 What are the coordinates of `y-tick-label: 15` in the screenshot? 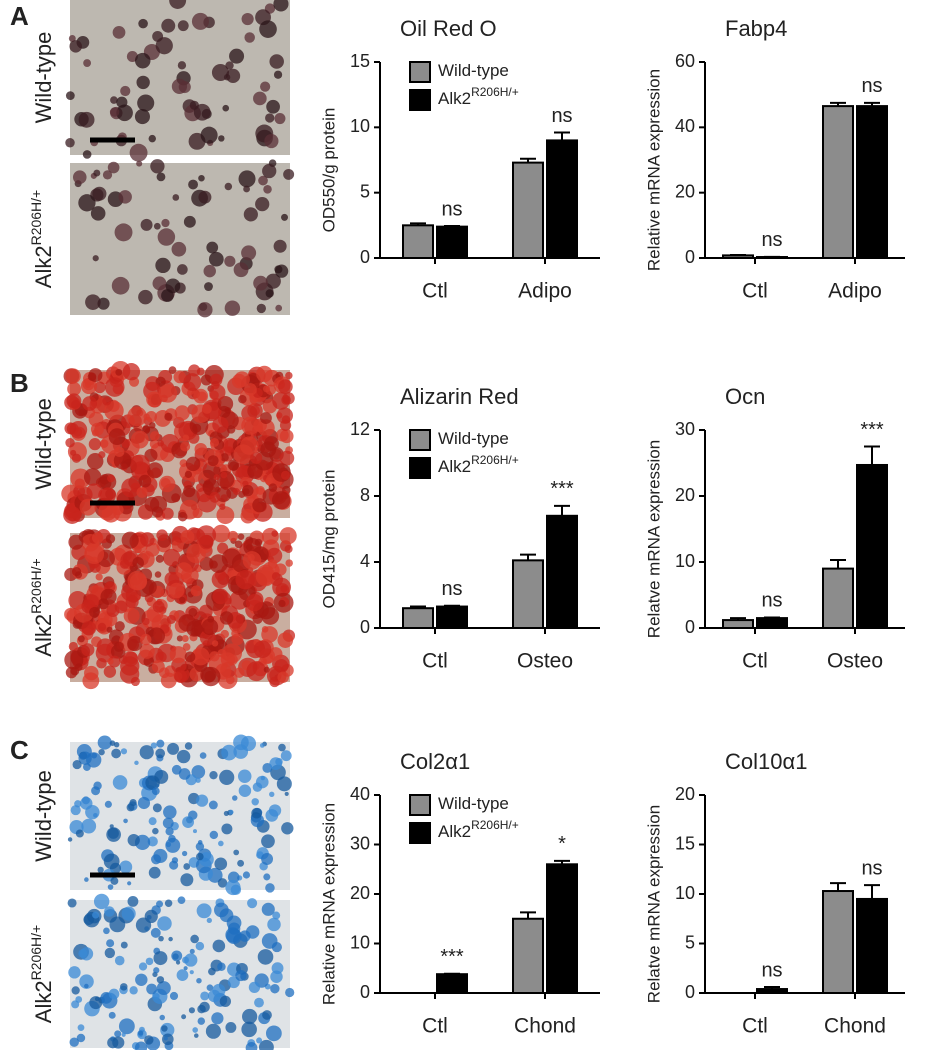 It's located at (360, 61).